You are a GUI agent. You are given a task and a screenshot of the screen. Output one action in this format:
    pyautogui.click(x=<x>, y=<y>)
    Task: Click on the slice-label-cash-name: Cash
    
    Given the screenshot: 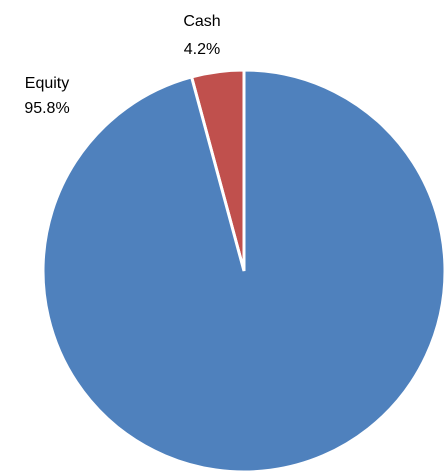 What is the action you would take?
    pyautogui.click(x=201, y=21)
    